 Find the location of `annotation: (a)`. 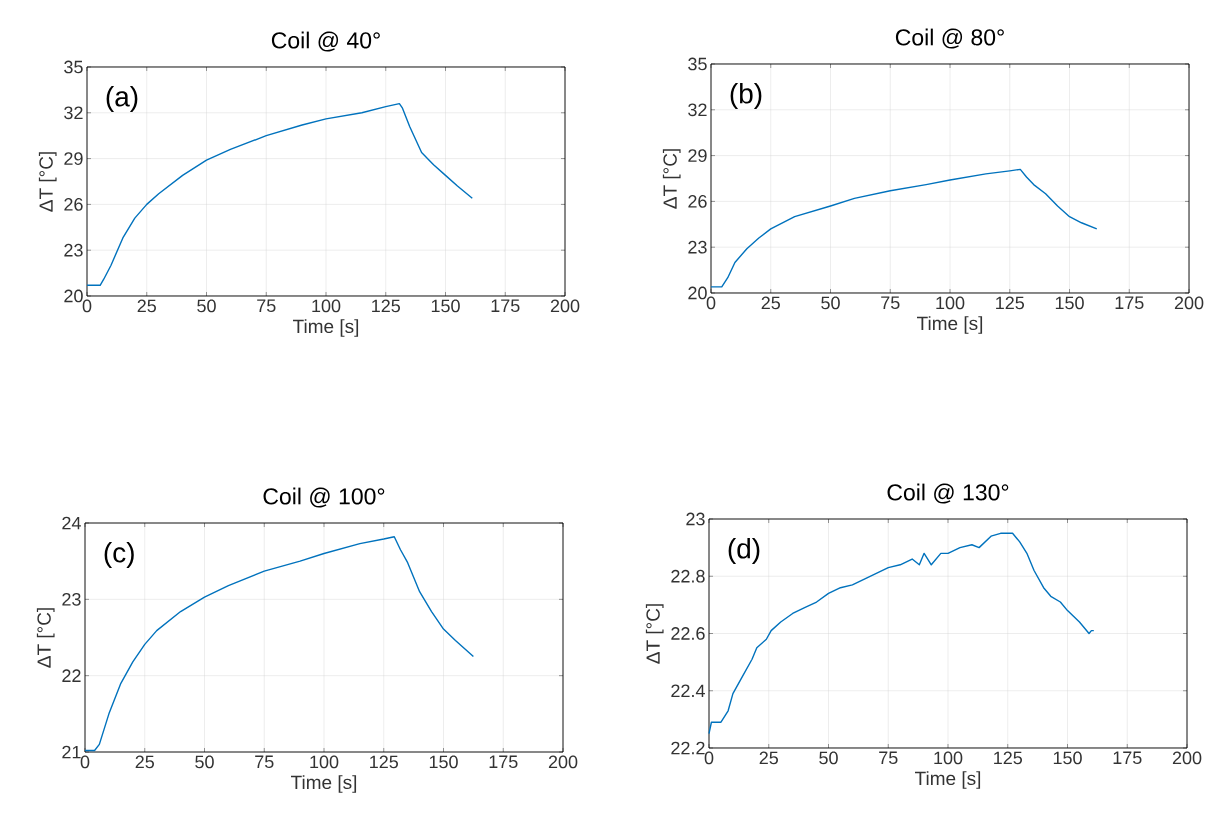

annotation: (a) is located at coordinates (122, 99).